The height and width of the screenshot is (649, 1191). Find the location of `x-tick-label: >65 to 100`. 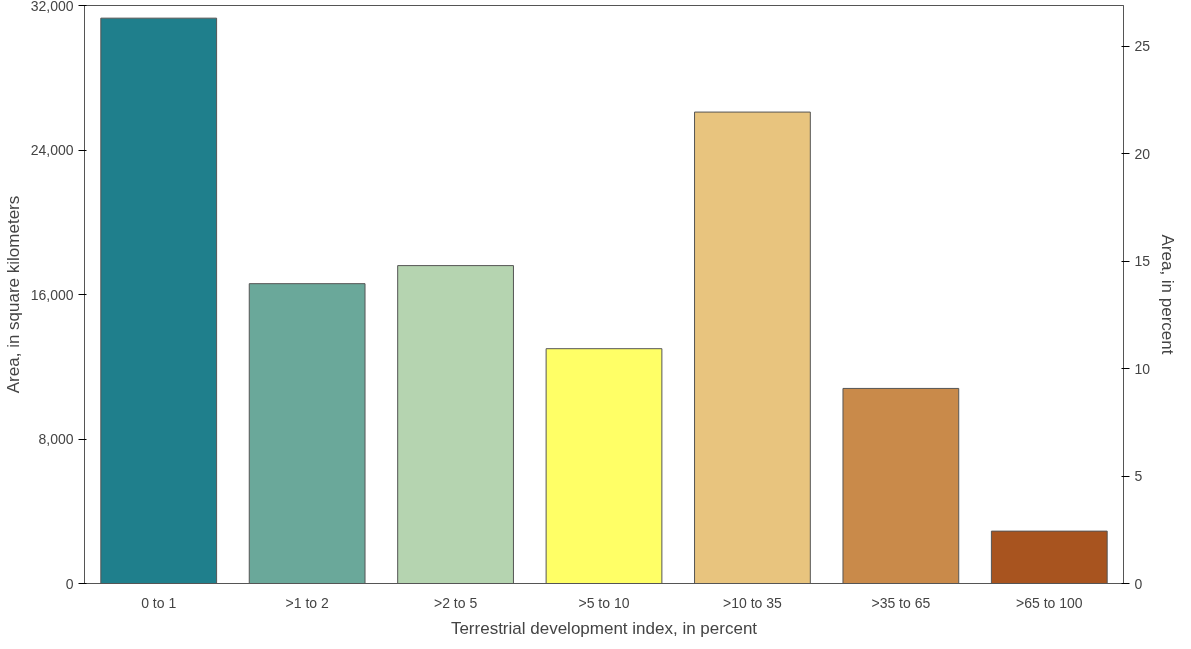

x-tick-label: >65 to 100 is located at coordinates (1049, 602).